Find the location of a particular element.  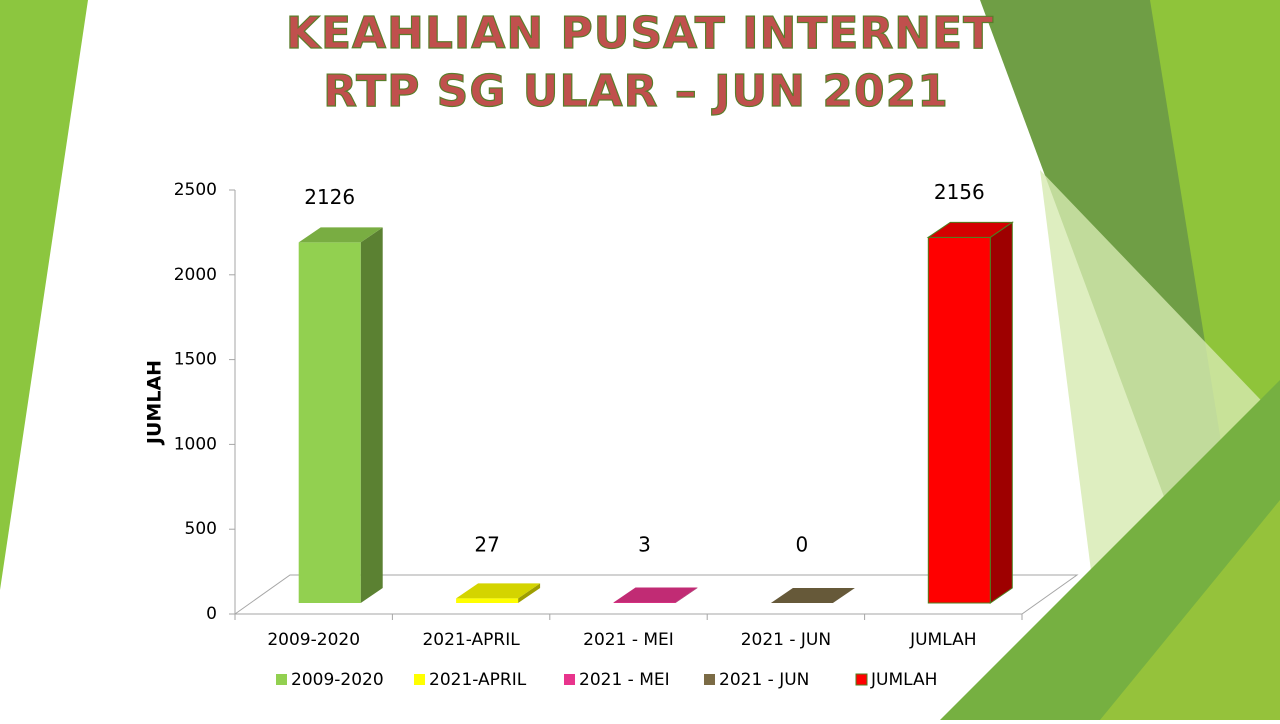

y-tick-label: 1500 is located at coordinates (195, 360).